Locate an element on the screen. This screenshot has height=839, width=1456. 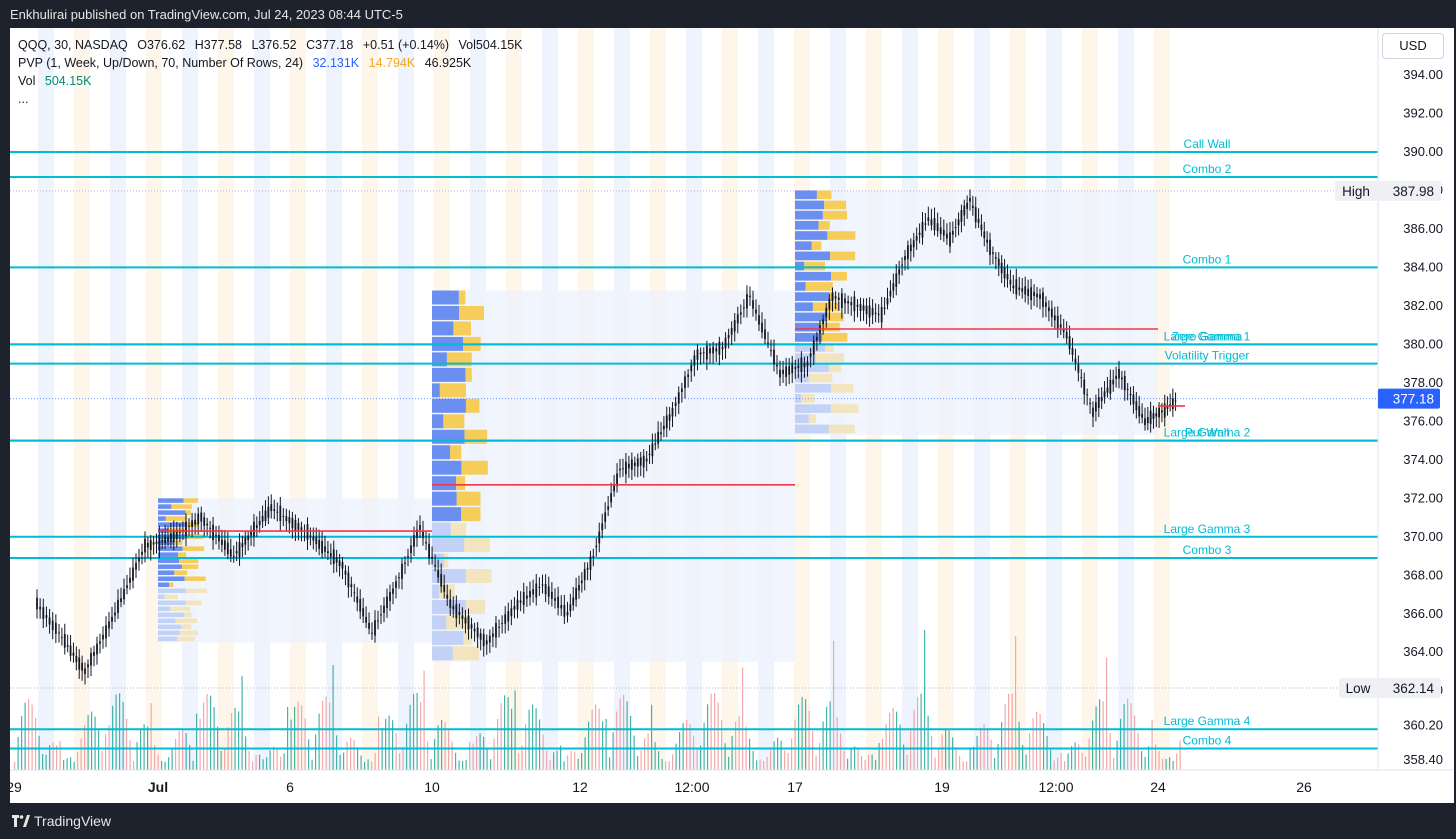
legend-symbol: QQQ, 30, NASDAQ is located at coordinates (73, 45).